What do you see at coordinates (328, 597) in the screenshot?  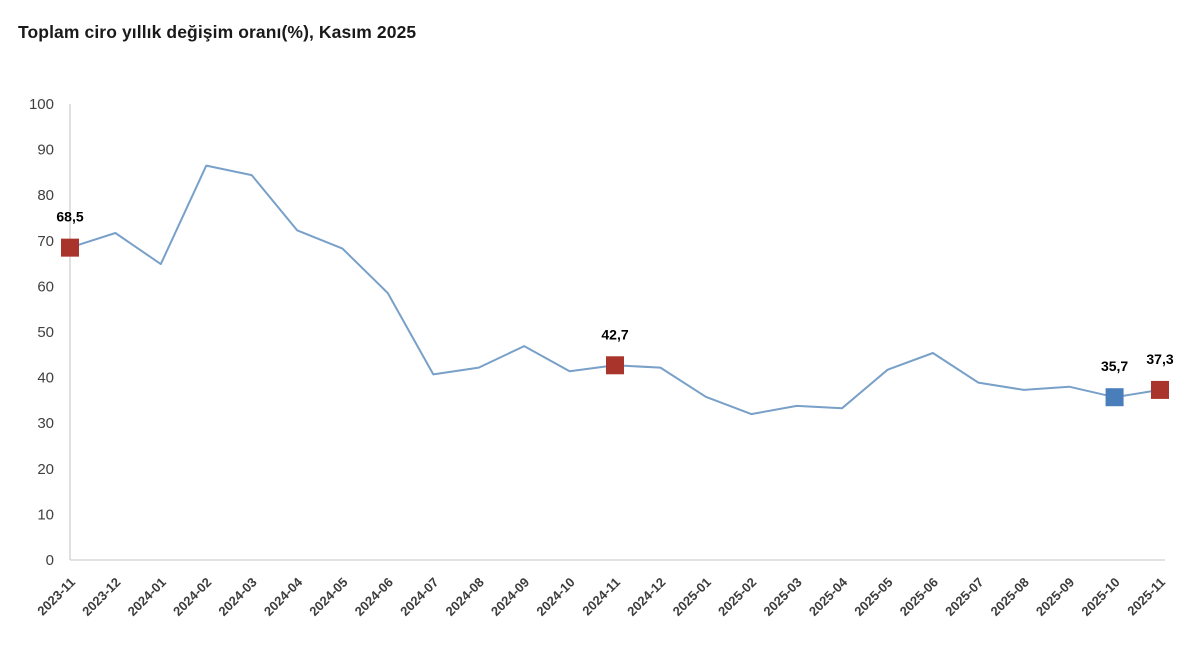 I see `x-tick-label: 2024-05` at bounding box center [328, 597].